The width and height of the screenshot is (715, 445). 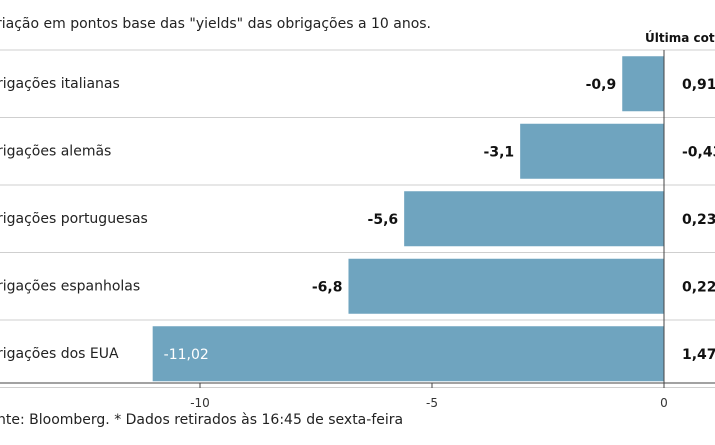 What do you see at coordinates (60, 84) in the screenshot?
I see `category-label: rigações italianas` at bounding box center [60, 84].